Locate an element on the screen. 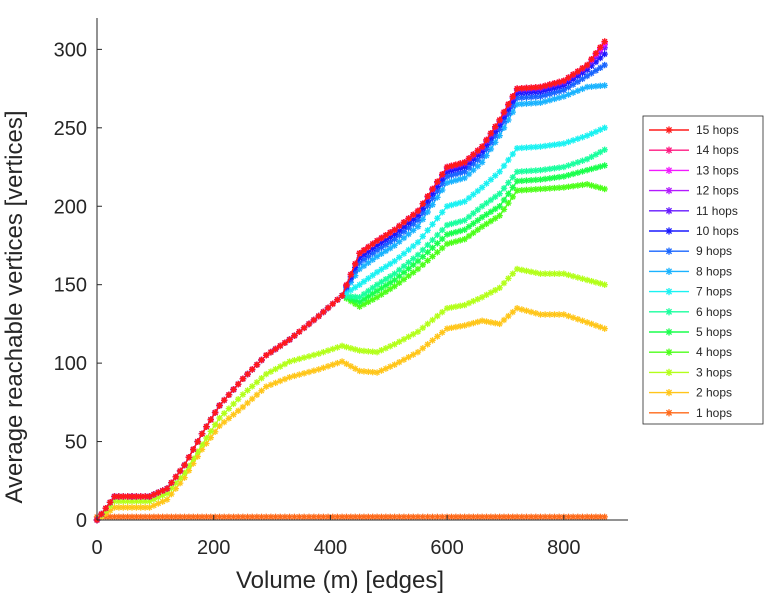 The height and width of the screenshot is (600, 766). y-tick-label: 200 is located at coordinates (70, 207).